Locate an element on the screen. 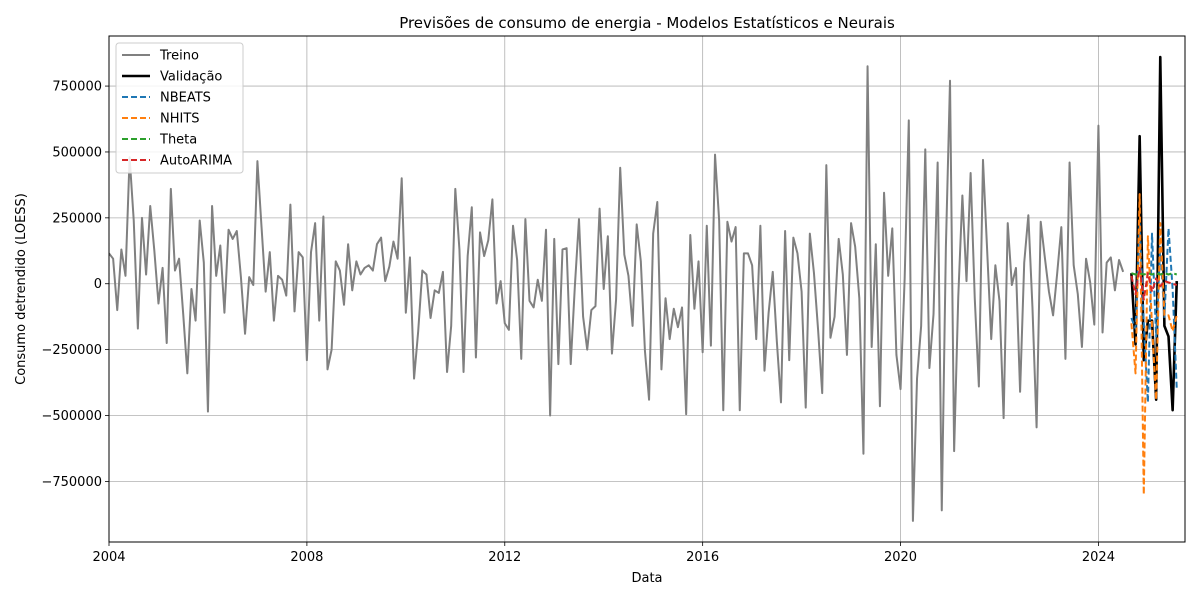 This screenshot has width=1200, height=600. x-tick-label: 2004 is located at coordinates (108, 557).